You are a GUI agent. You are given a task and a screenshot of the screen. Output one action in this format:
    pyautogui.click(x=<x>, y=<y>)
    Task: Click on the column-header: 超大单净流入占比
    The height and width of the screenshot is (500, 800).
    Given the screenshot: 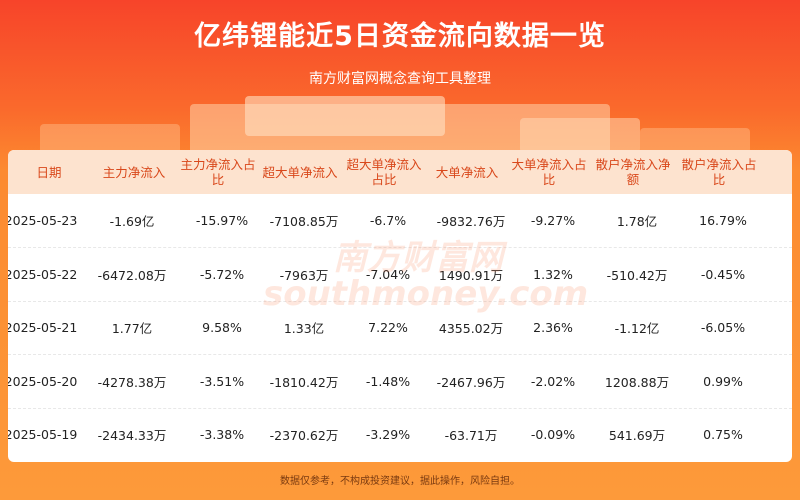 What is the action you would take?
    pyautogui.click(x=384, y=172)
    